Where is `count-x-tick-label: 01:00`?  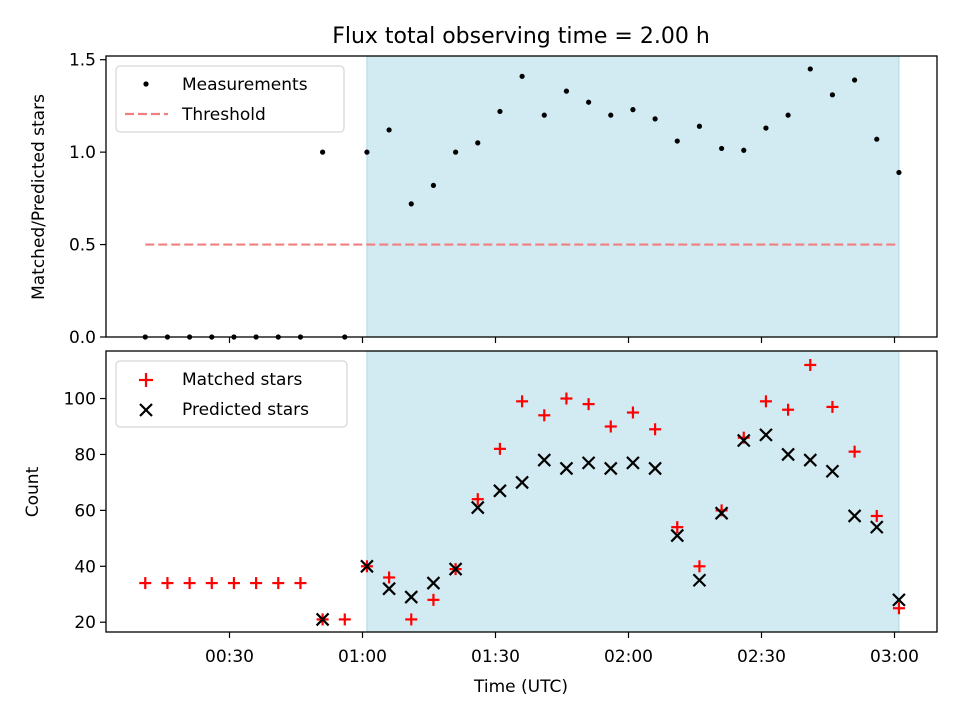
count-x-tick-label: 01:00 is located at coordinates (362, 657).